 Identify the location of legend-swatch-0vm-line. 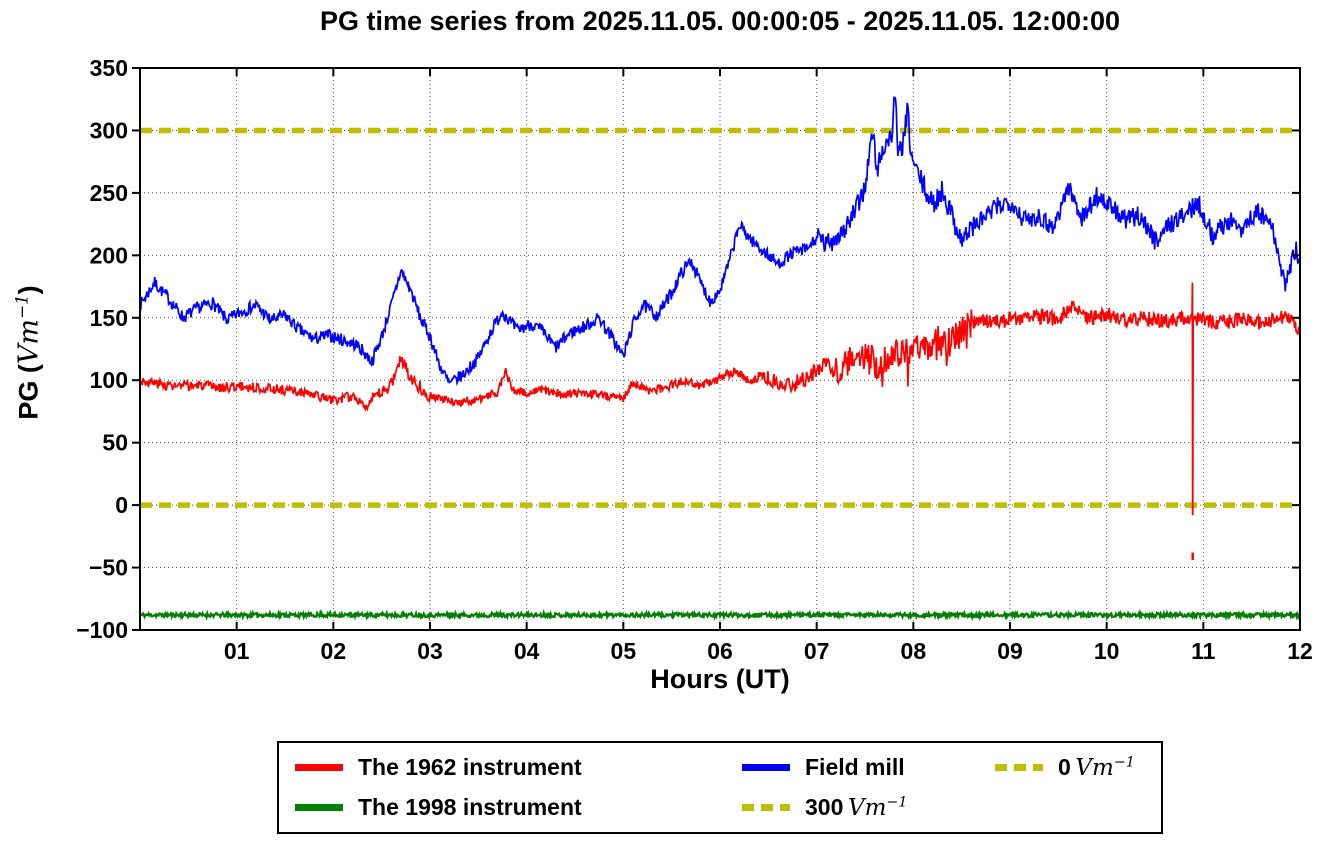
(1019, 768).